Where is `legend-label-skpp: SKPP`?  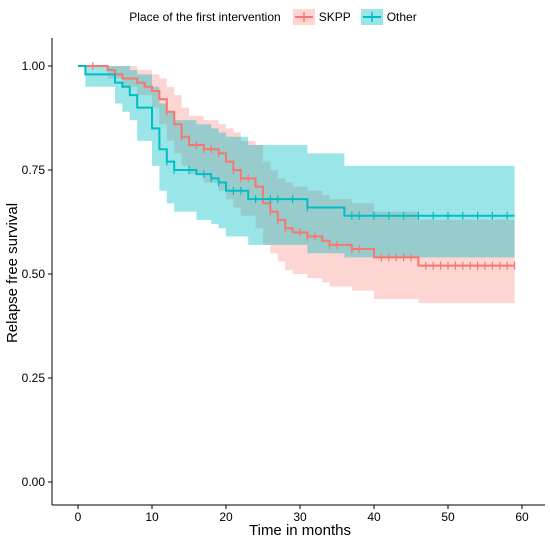
legend-label-skpp: SKPP is located at coordinates (334, 17).